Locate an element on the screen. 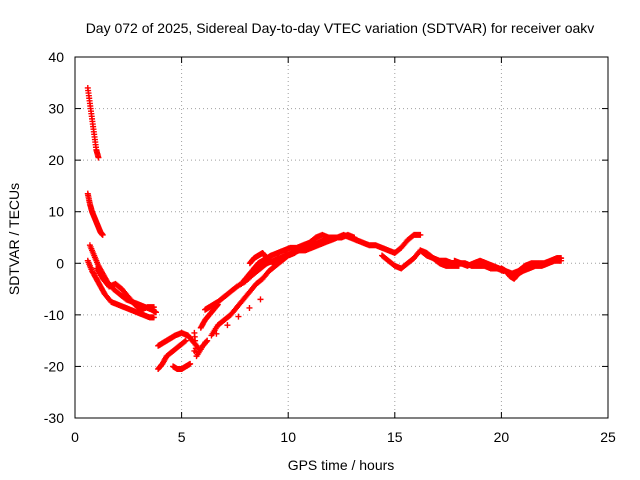 The height and width of the screenshot is (480, 640). x-tick-label: 10 is located at coordinates (288, 437).